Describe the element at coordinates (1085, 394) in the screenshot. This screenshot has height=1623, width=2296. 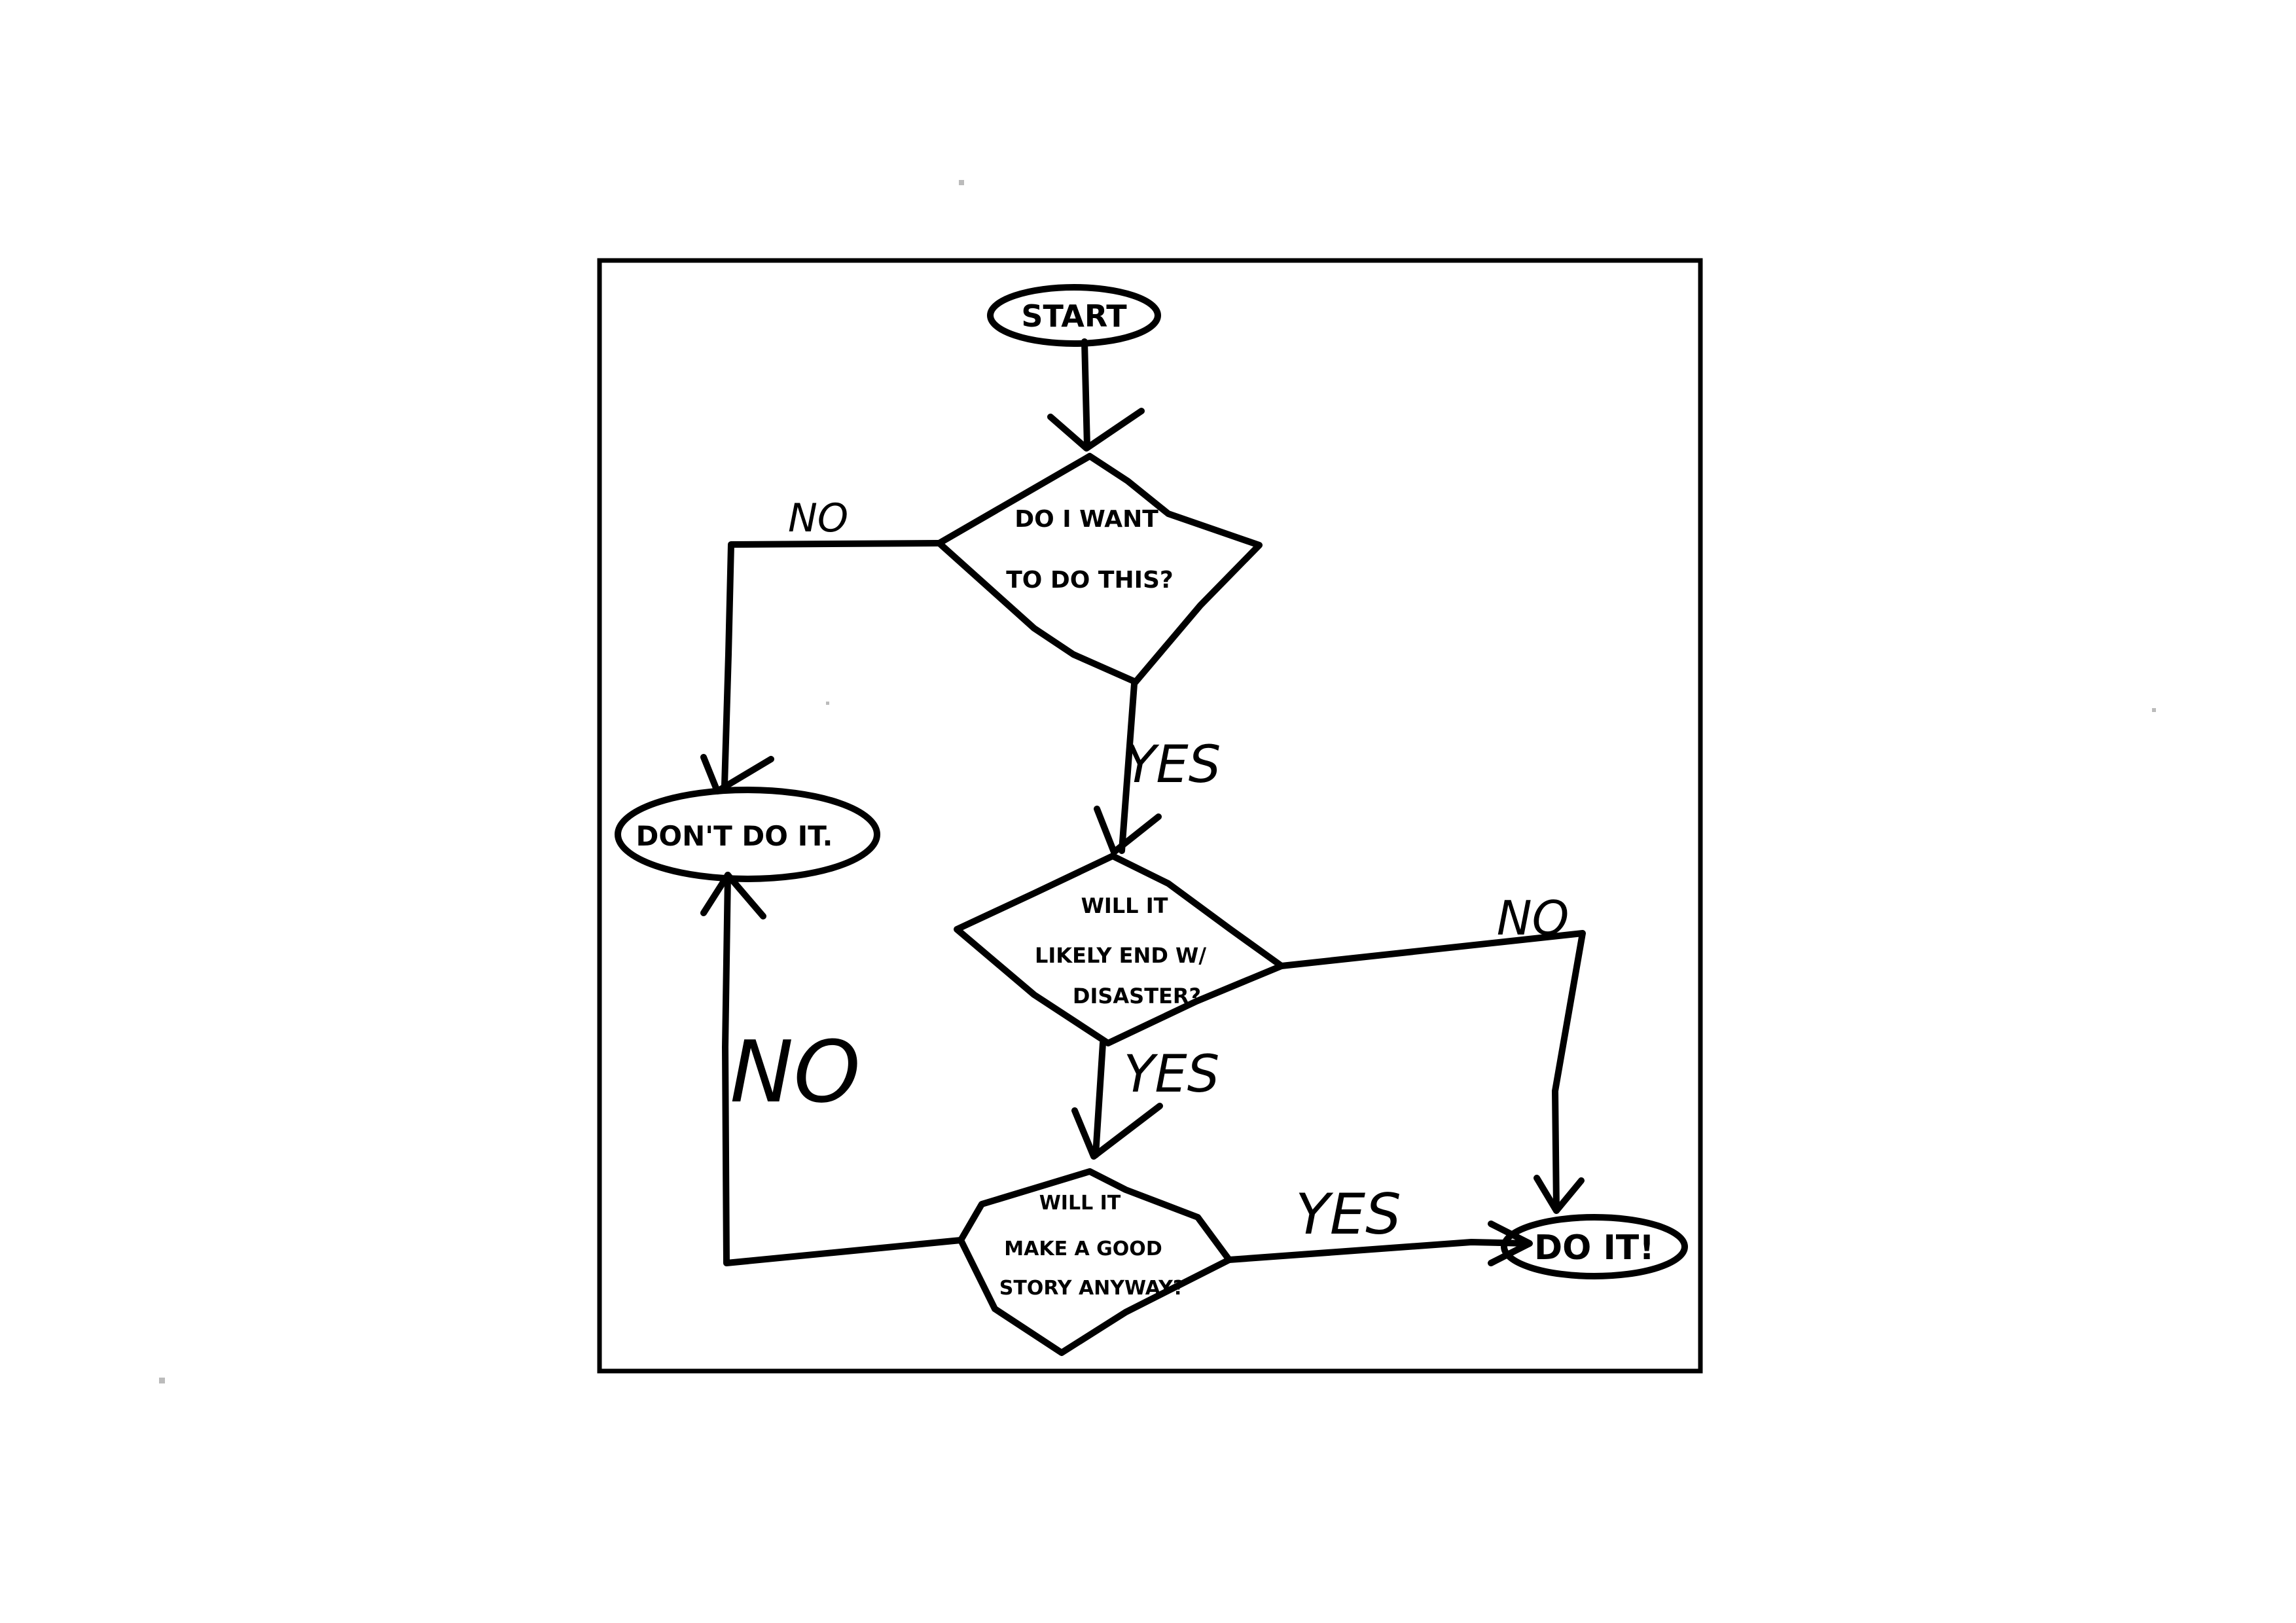
I see `connector-start-to-want` at that location.